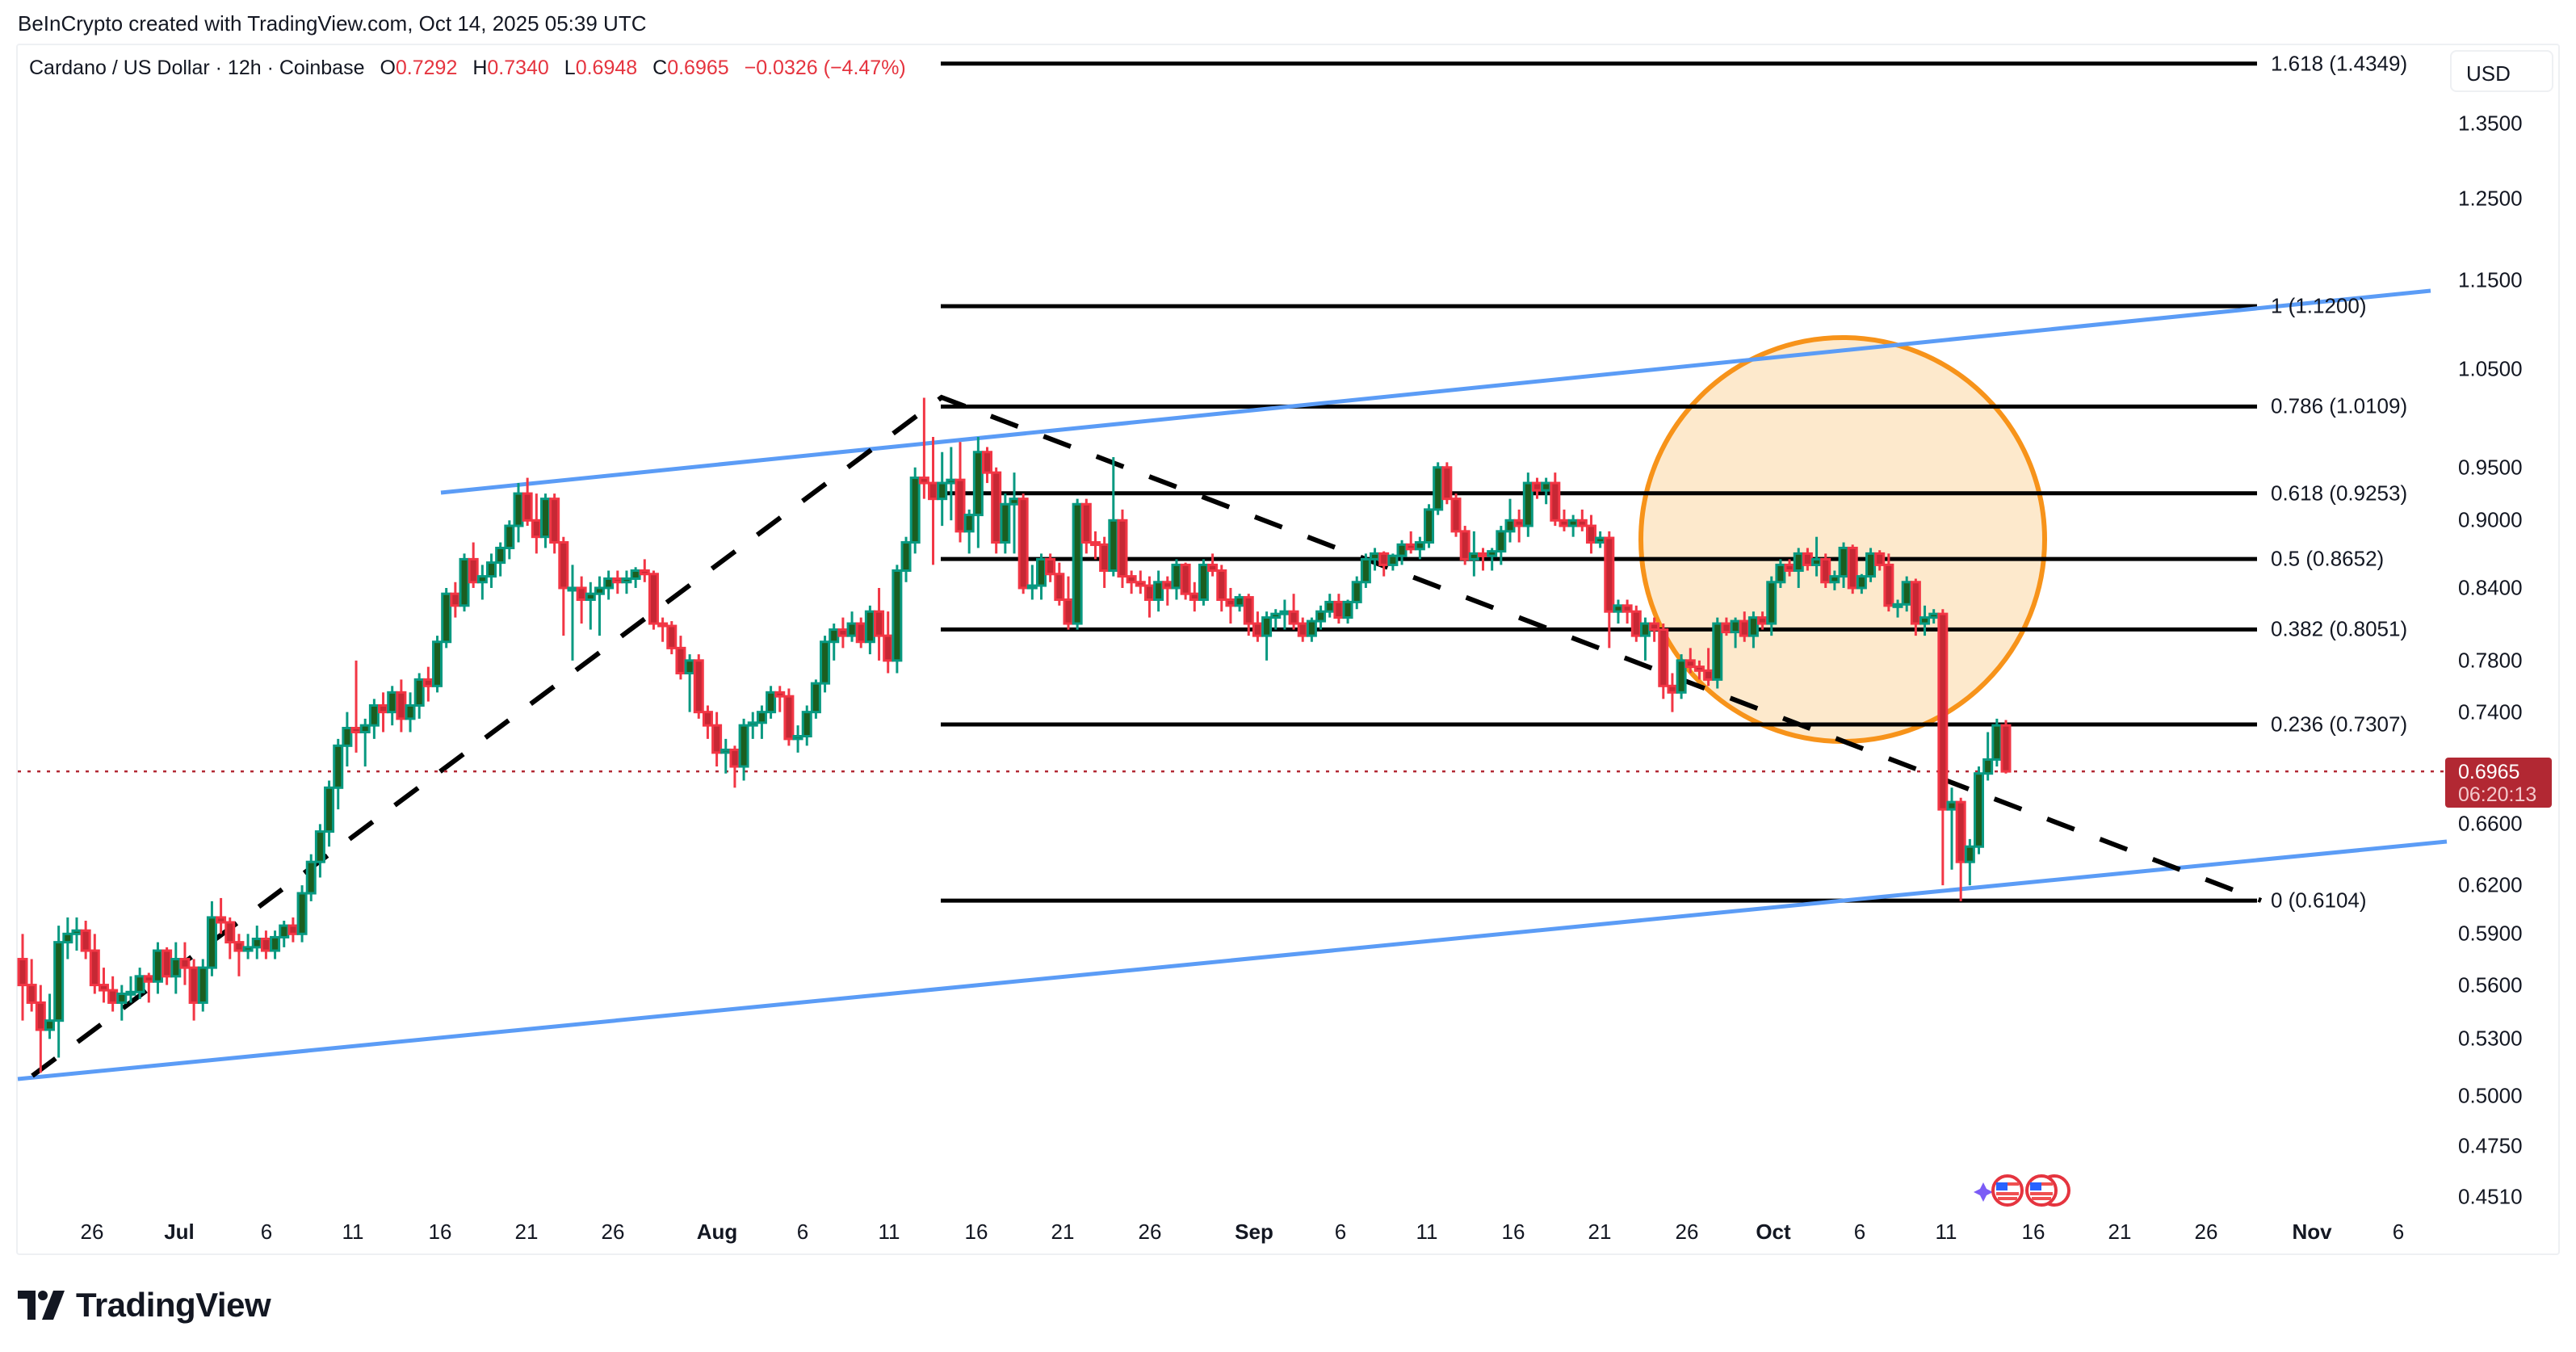 Image resolution: width=2576 pixels, height=1352 pixels. I want to click on price-tick-label: 0.7400, so click(2490, 711).